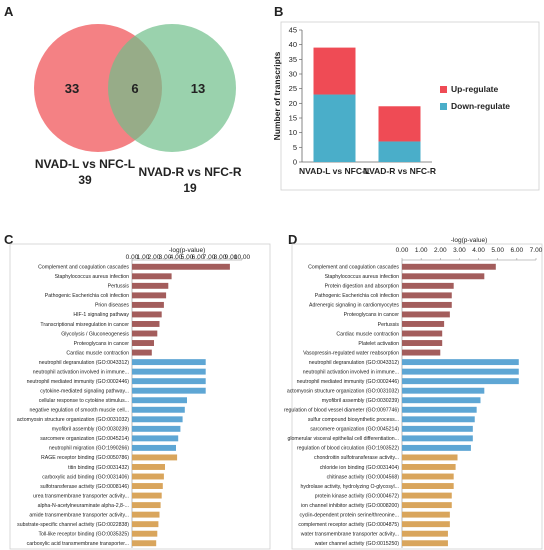 The height and width of the screenshot is (550, 544). I want to click on x-tick-label: 10.00, so click(242, 257).